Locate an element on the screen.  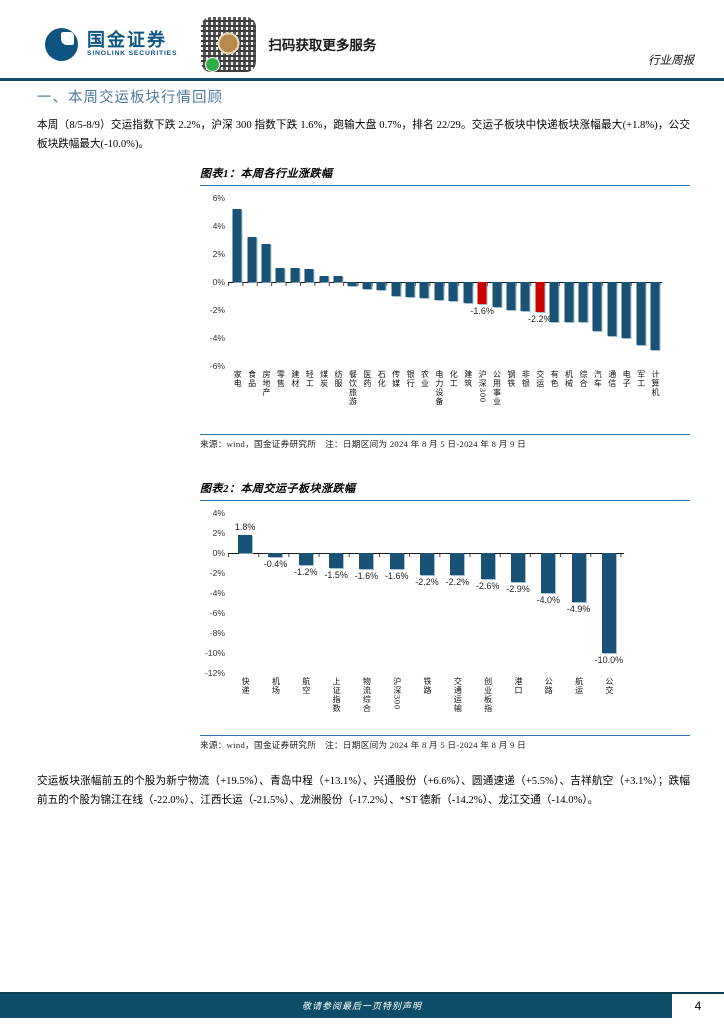
x-axis-category-label: 食品 is located at coordinates (252, 378).